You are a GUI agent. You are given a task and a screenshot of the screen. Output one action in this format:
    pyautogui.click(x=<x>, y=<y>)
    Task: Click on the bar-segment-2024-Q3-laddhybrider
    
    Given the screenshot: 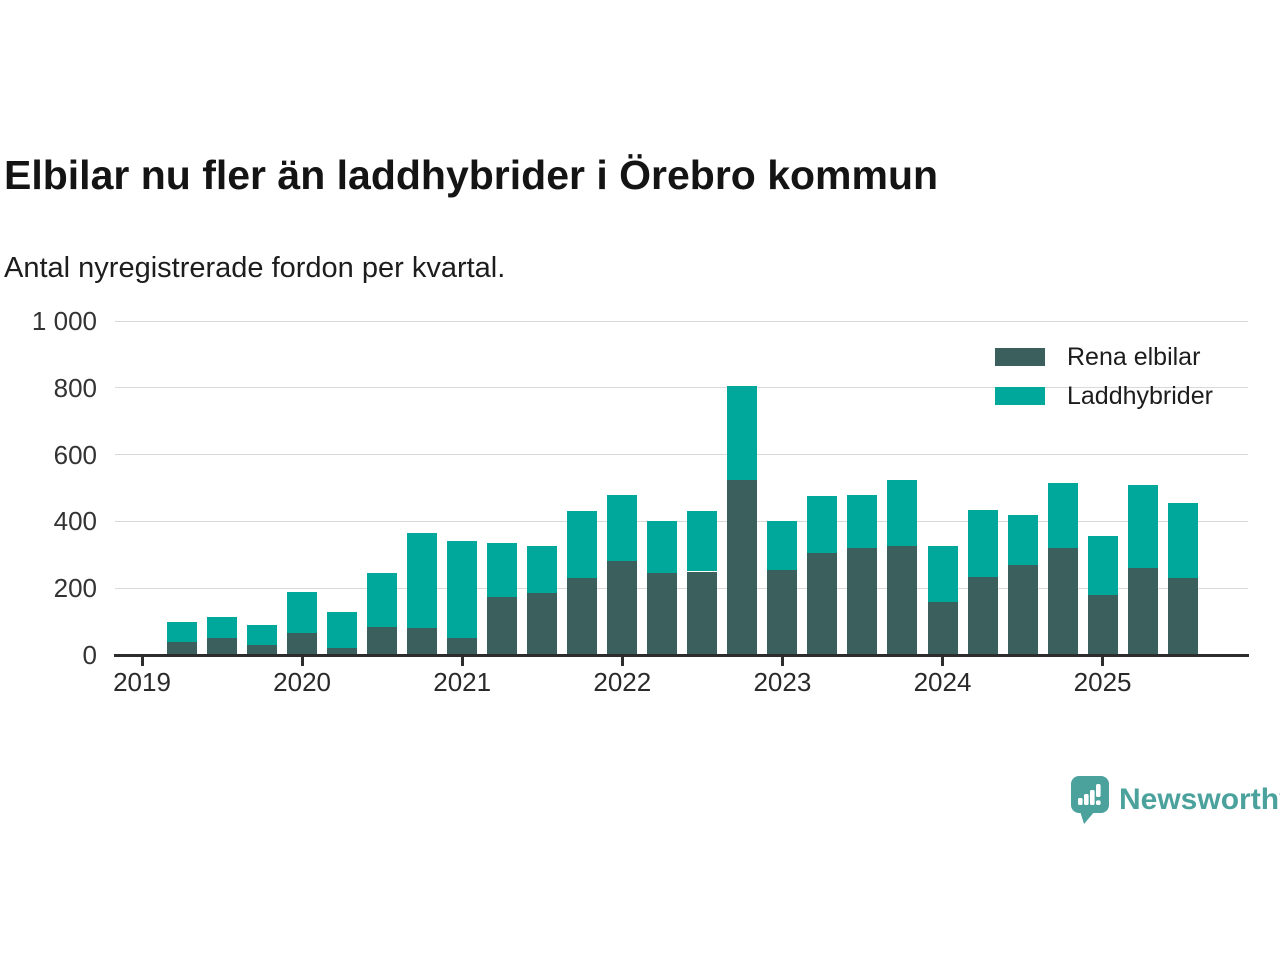 What is the action you would take?
    pyautogui.click(x=1022, y=539)
    